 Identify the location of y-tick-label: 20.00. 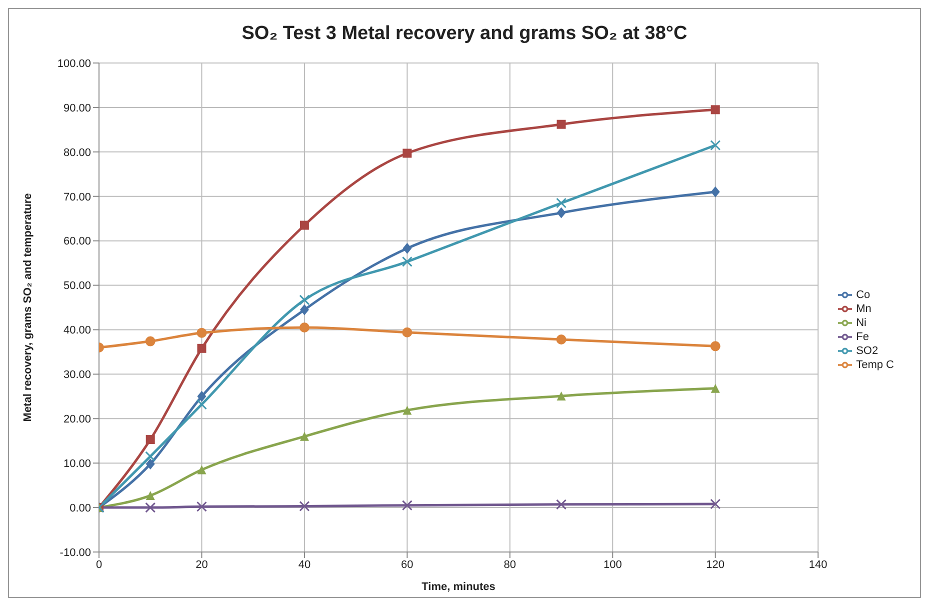
(77, 420).